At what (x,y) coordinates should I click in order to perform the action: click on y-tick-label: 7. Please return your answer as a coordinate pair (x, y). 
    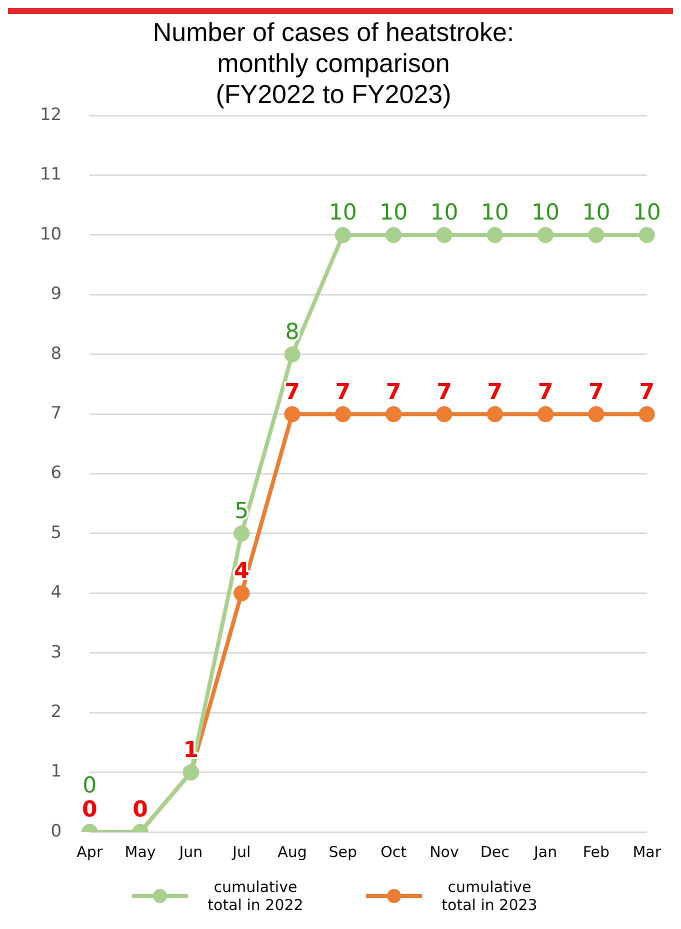
    Looking at the image, I should click on (56, 414).